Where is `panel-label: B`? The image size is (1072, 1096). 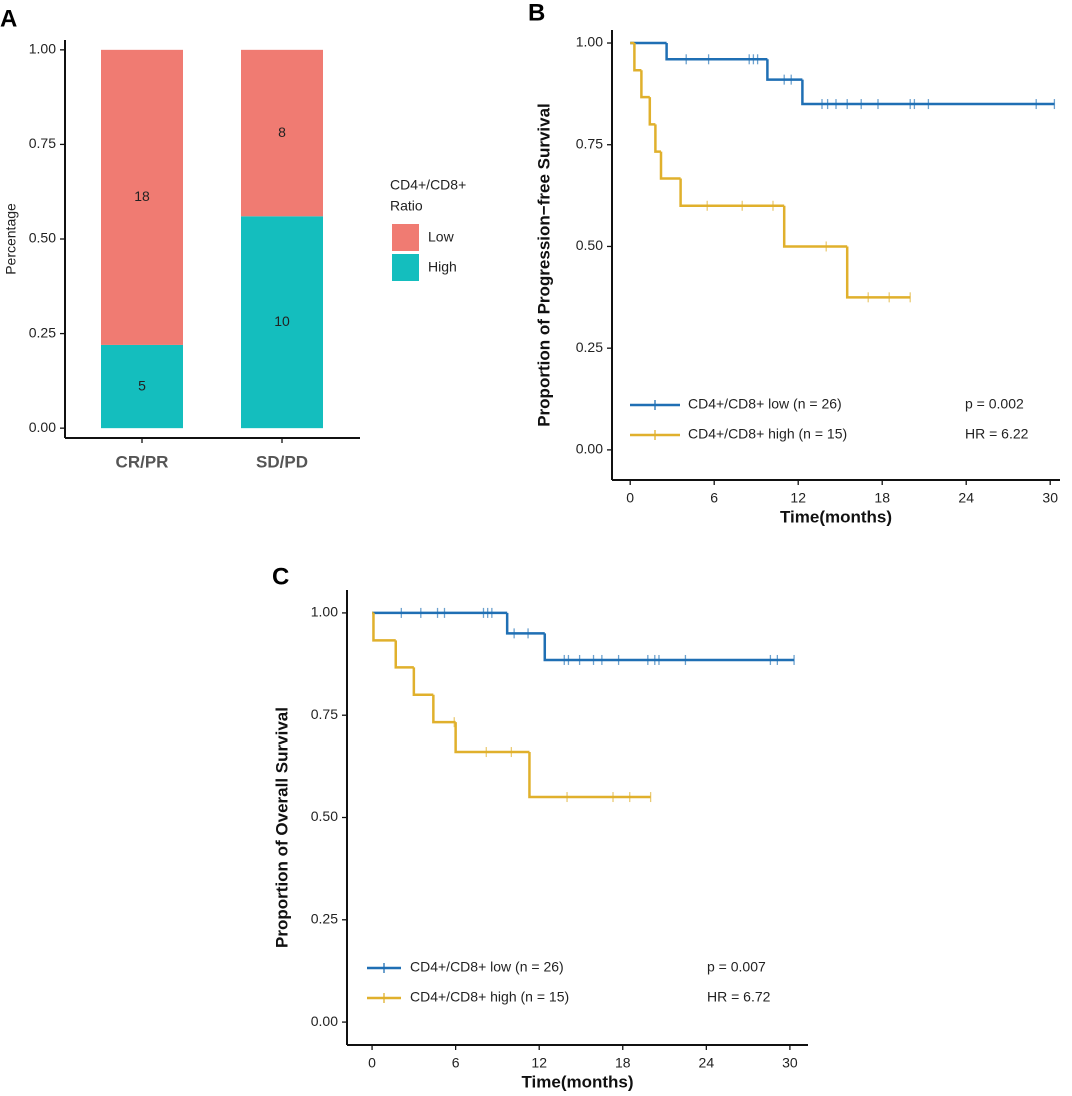 panel-label: B is located at coordinates (536, 13).